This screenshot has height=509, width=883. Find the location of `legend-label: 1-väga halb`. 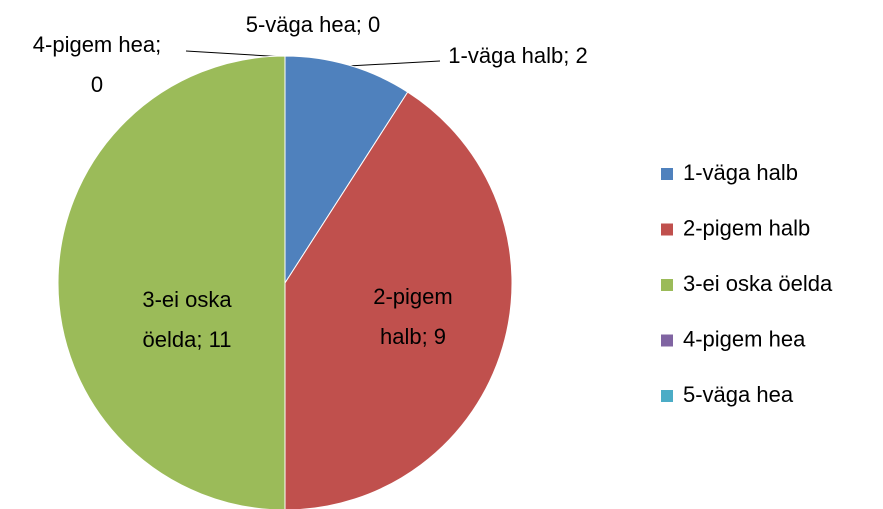

legend-label: 1-väga halb is located at coordinates (740, 172).